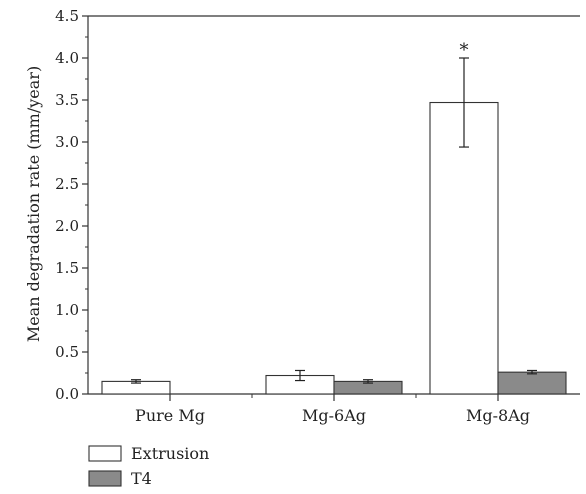 The height and width of the screenshot is (494, 586). Describe the element at coordinates (334, 415) in the screenshot. I see `x-tick-label: Mg-6Ag` at that location.